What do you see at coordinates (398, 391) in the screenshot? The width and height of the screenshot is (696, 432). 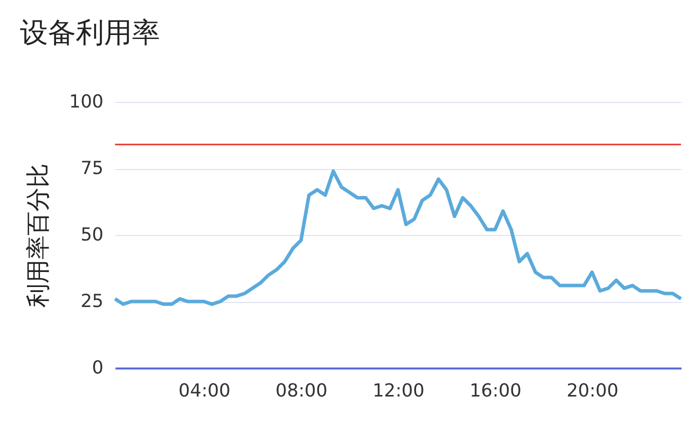 I see `x-tick-label: 12:00` at bounding box center [398, 391].